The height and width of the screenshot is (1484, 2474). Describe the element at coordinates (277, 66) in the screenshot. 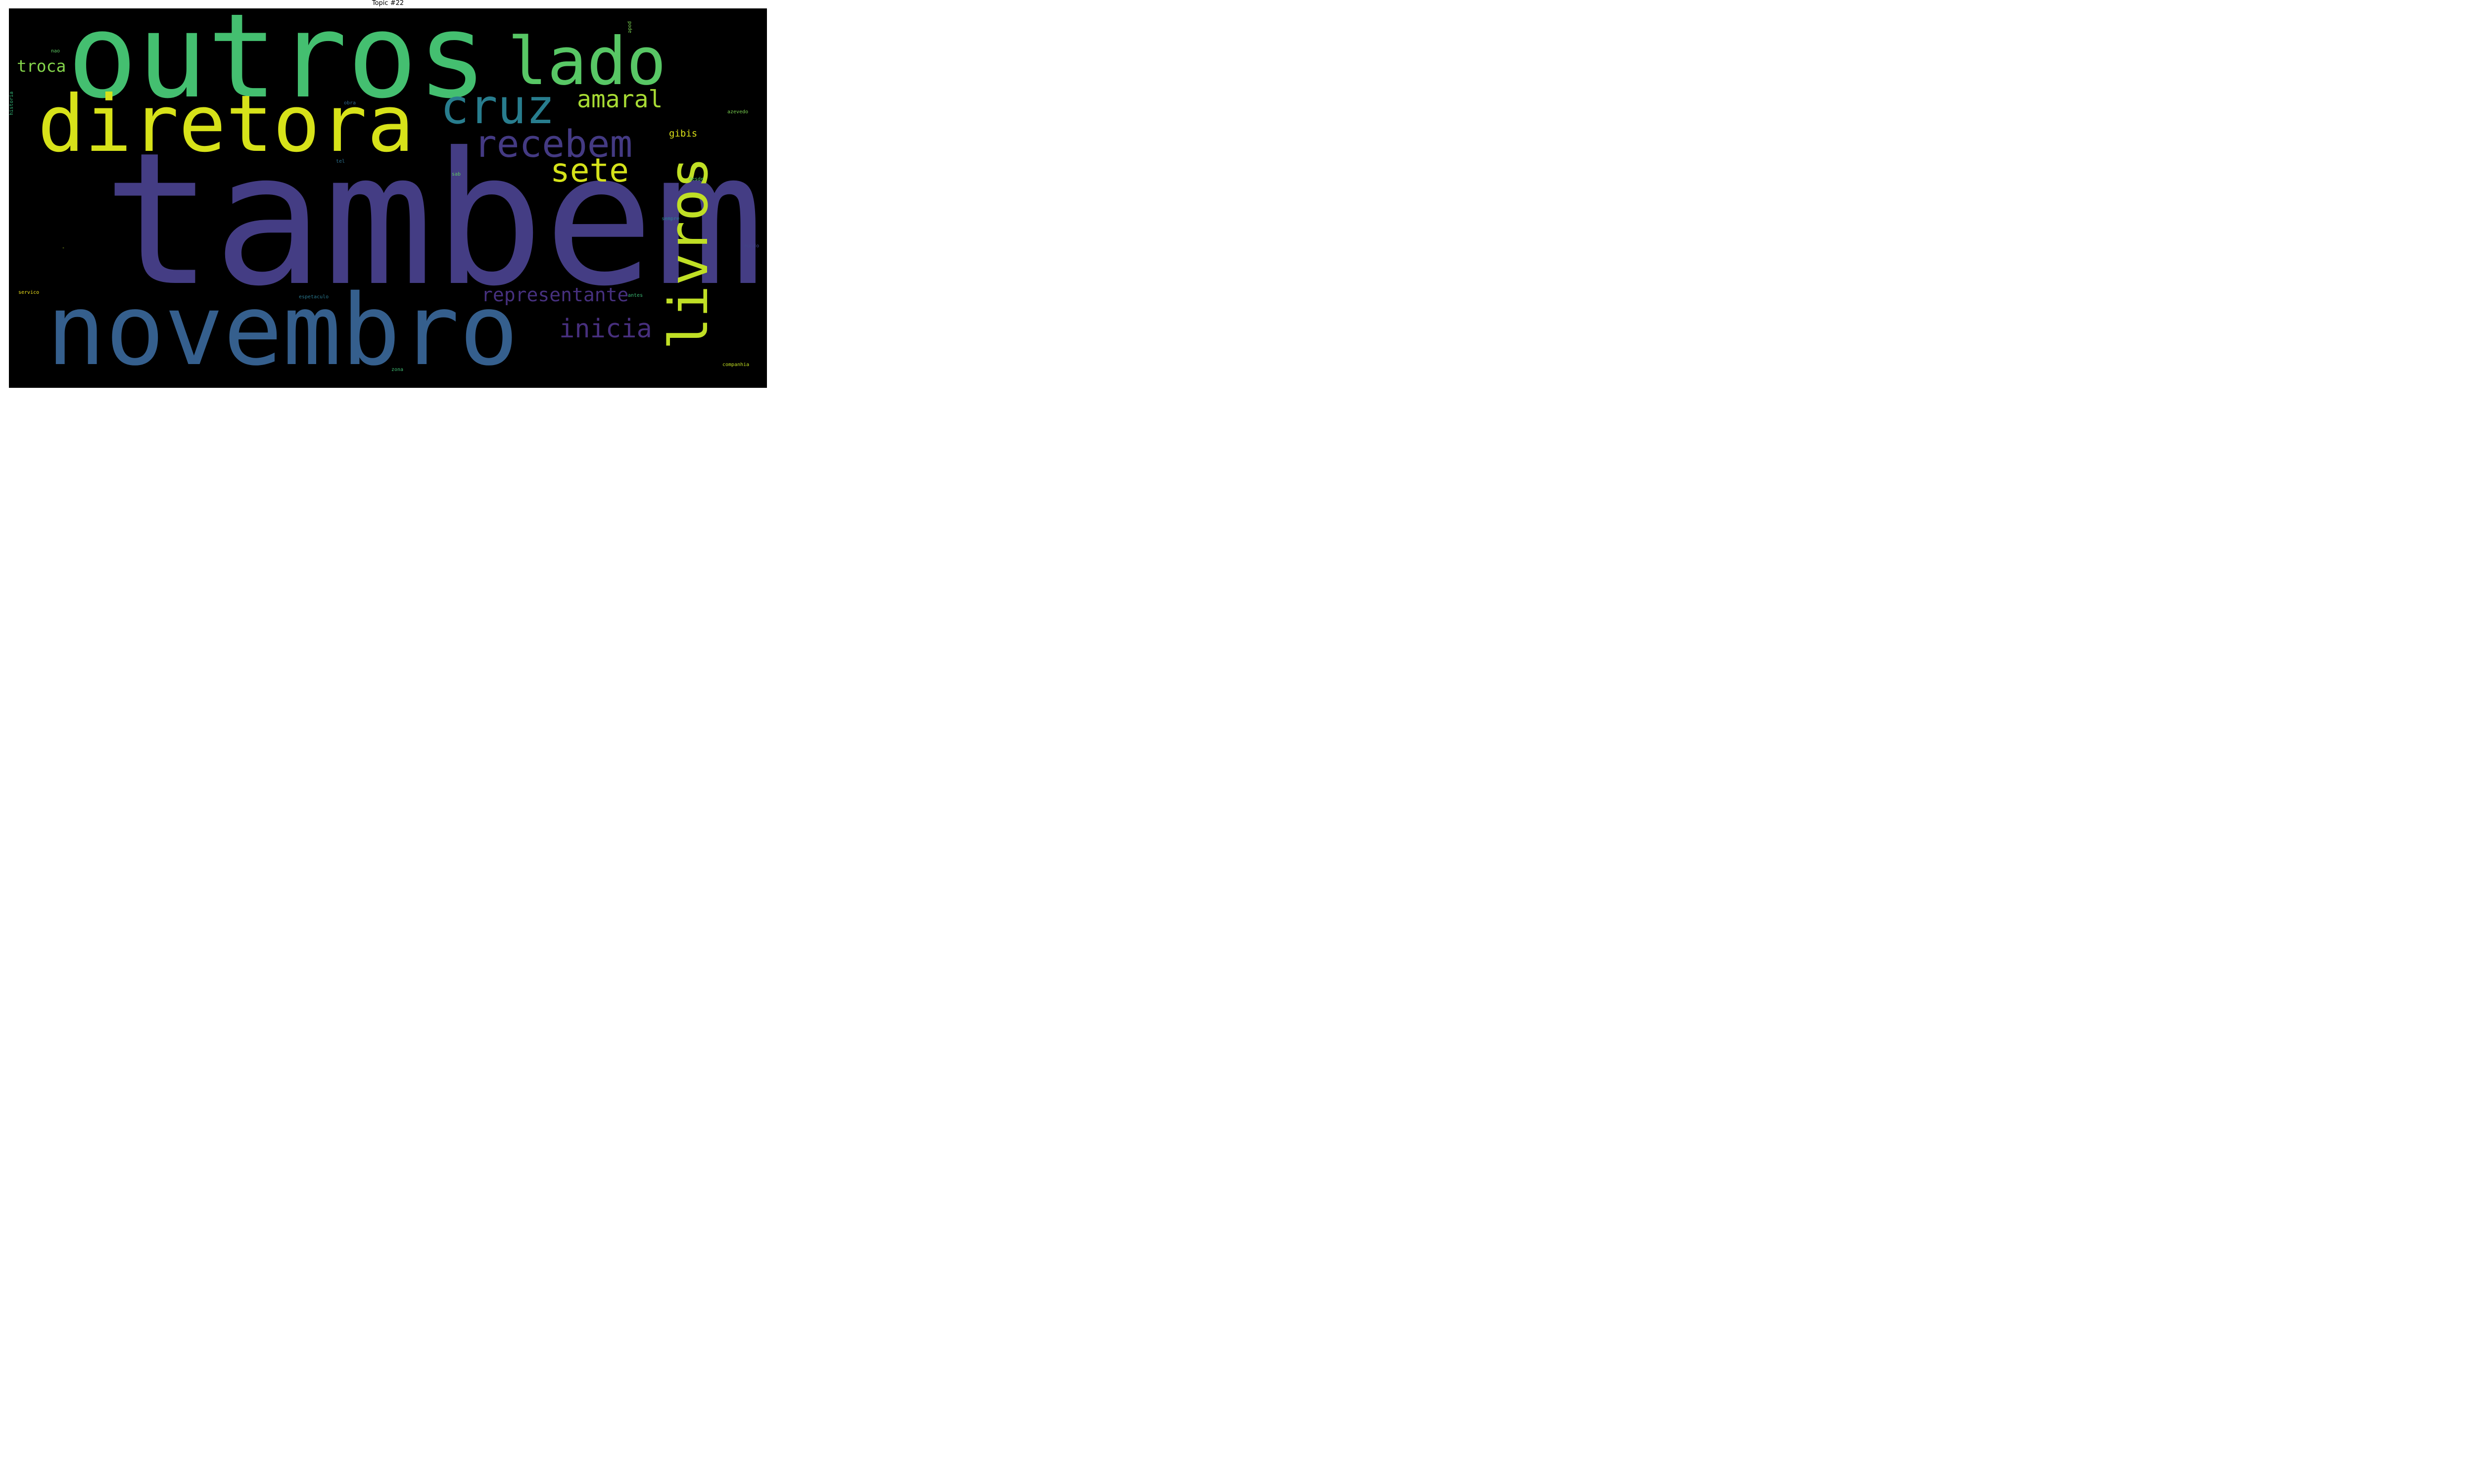

I see `word-outros: outros` at that location.